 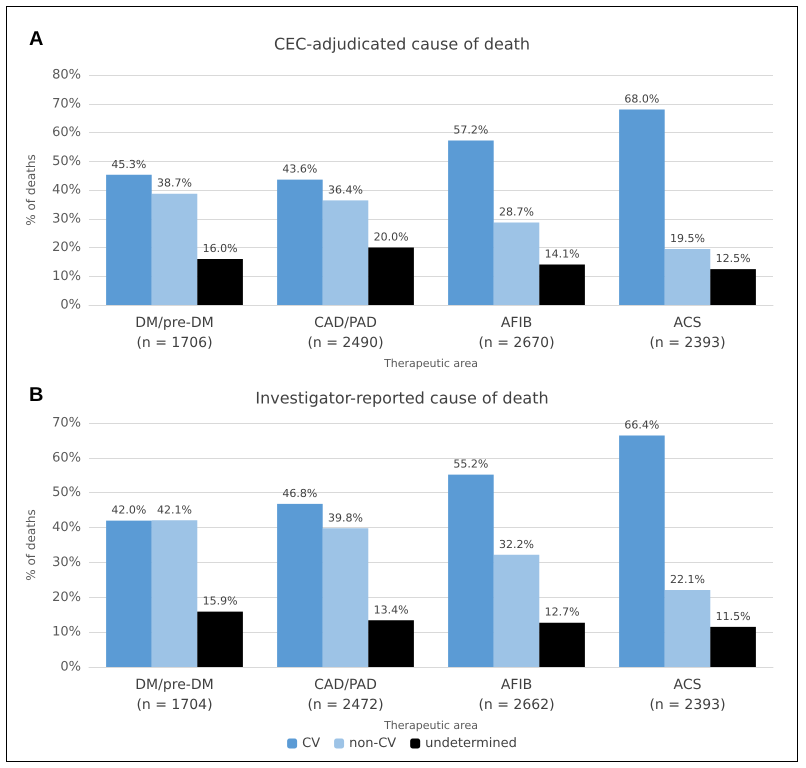 I want to click on data-label: 42.1%, so click(x=174, y=509).